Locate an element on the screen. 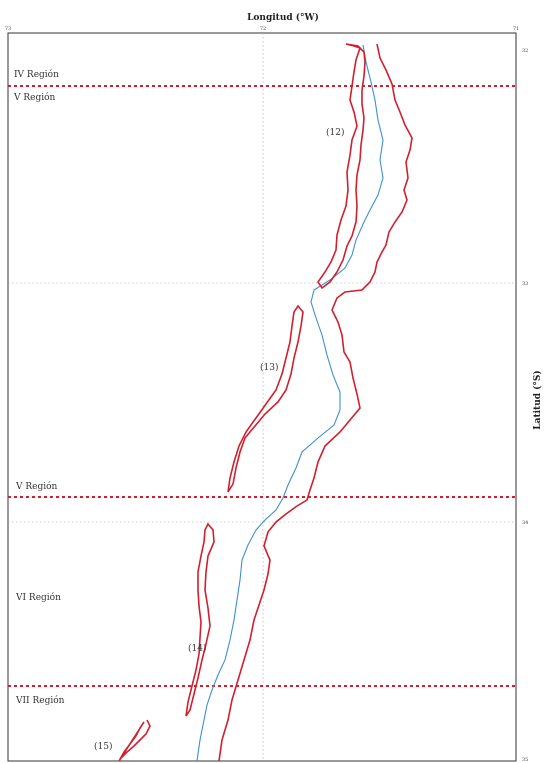 The image size is (547, 763). region-label-iv: IV Región is located at coordinates (36, 74).